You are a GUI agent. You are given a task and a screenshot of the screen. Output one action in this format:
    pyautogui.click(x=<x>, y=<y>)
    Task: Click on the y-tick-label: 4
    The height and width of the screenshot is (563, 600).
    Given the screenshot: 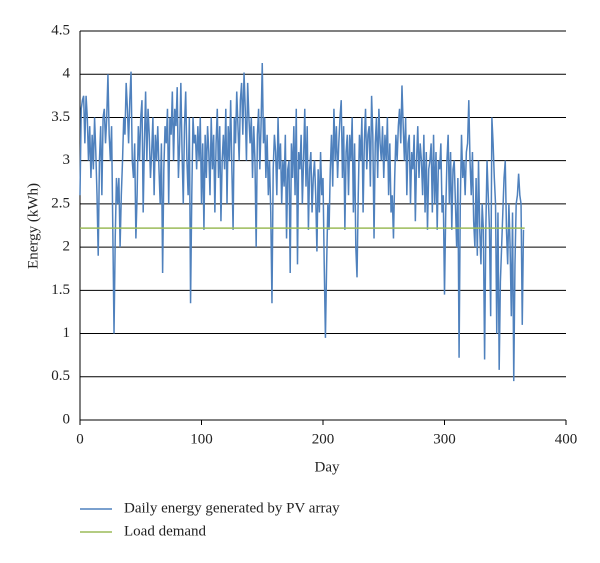 What is the action you would take?
    pyautogui.click(x=67, y=74)
    